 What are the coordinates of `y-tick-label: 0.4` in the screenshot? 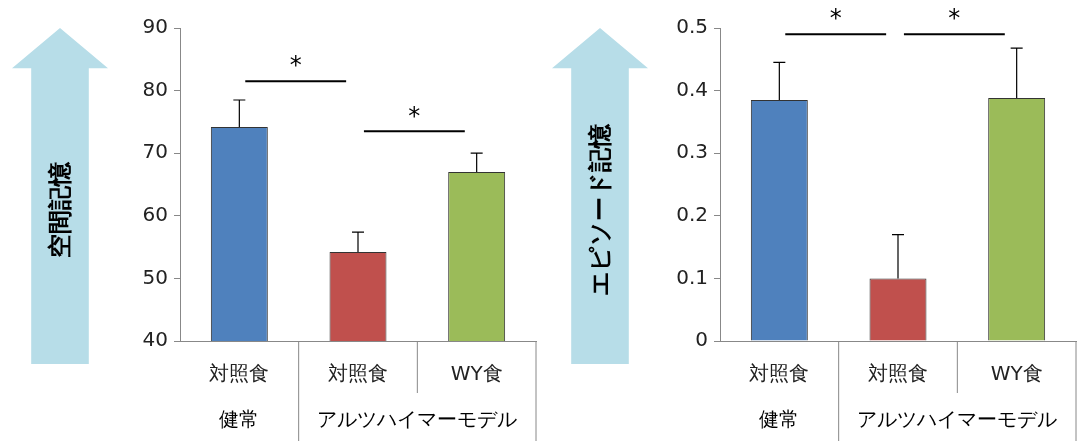 It's located at (692, 88).